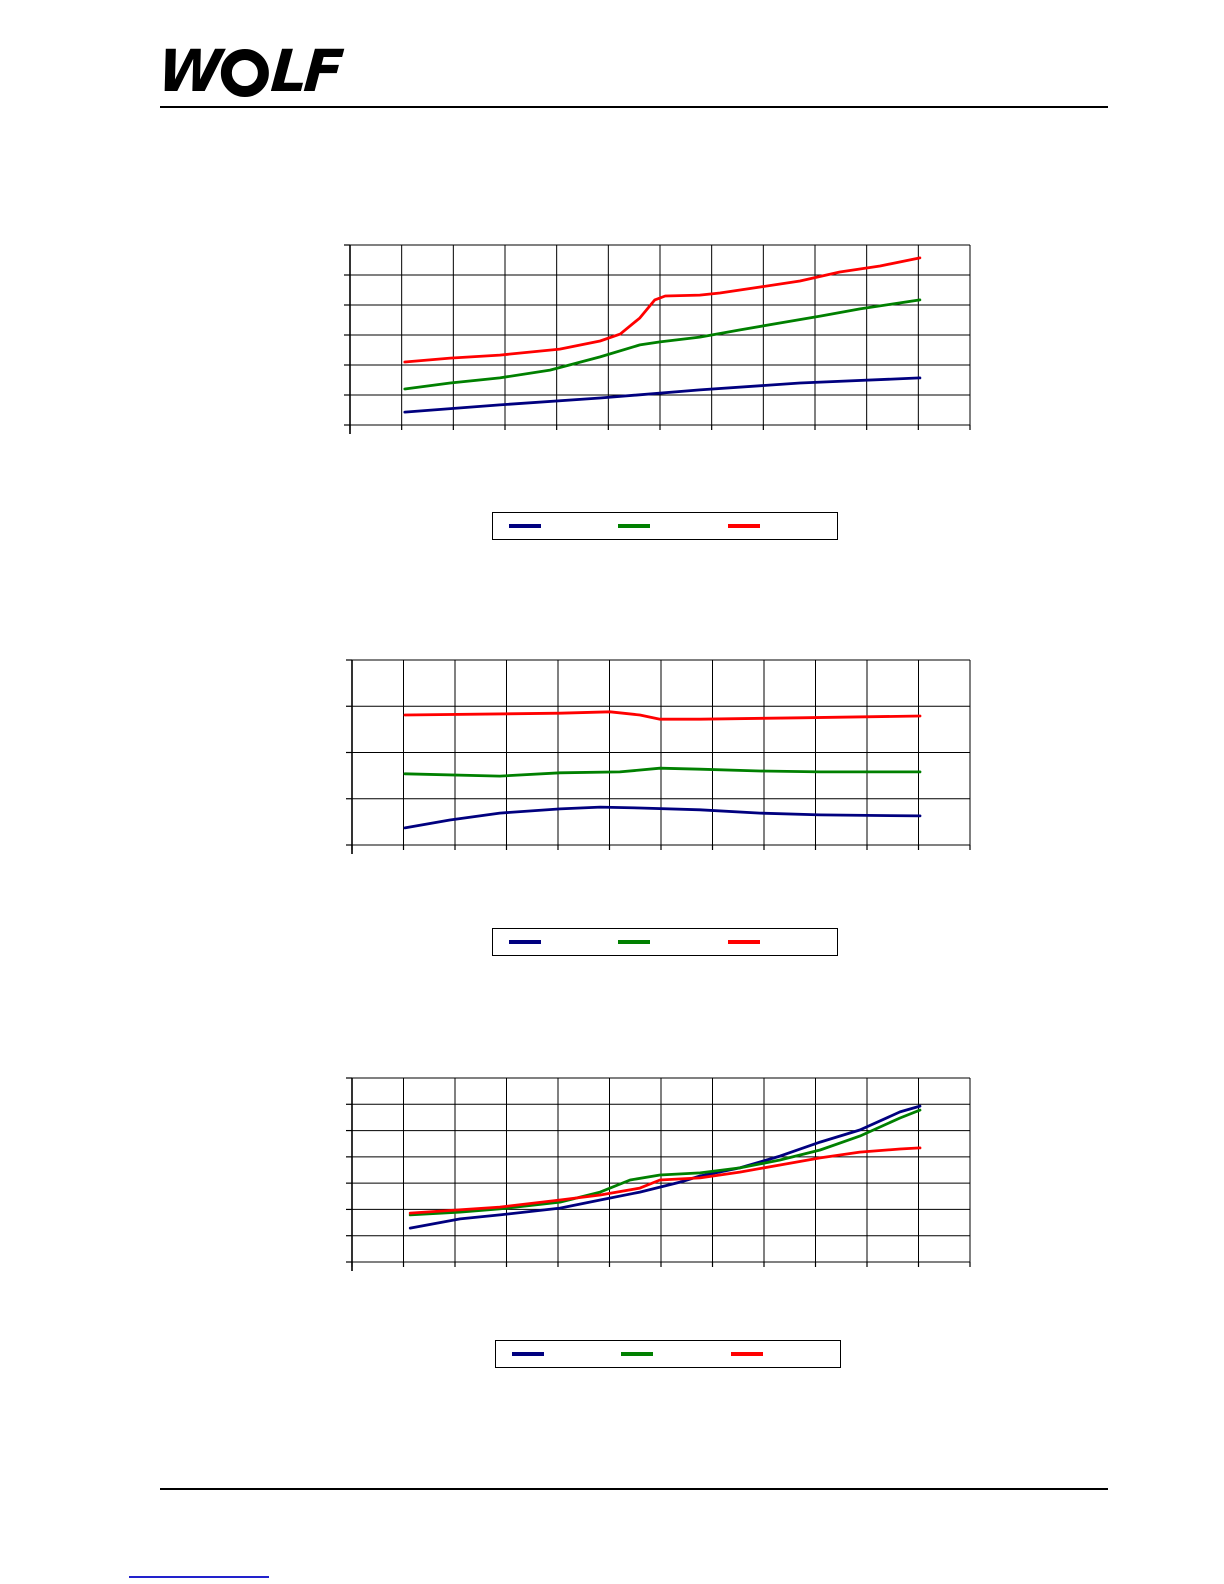  I want to click on wolf-logo-o-icon, so click(244, 73).